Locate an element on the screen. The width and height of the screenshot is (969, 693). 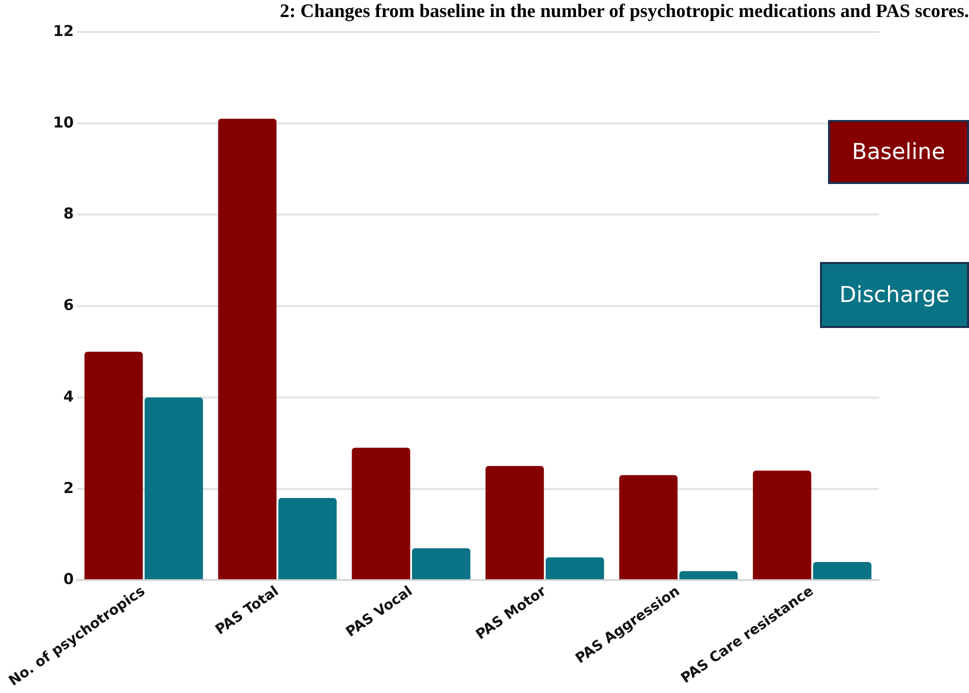
y-tick-label: 0 is located at coordinates (68, 579).